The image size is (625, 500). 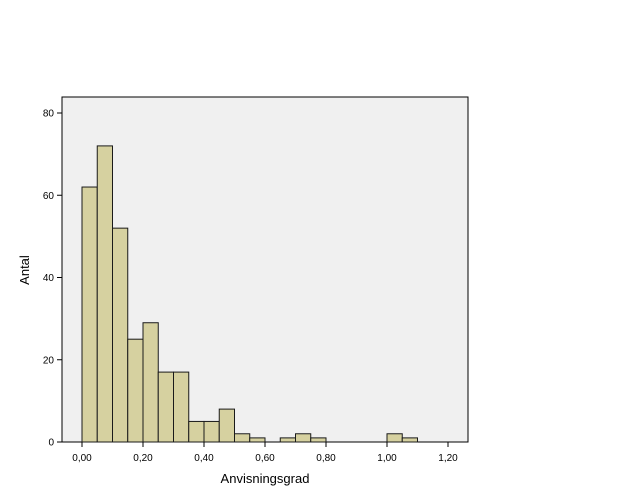 I want to click on y-tick-label: 0, so click(x=51, y=443).